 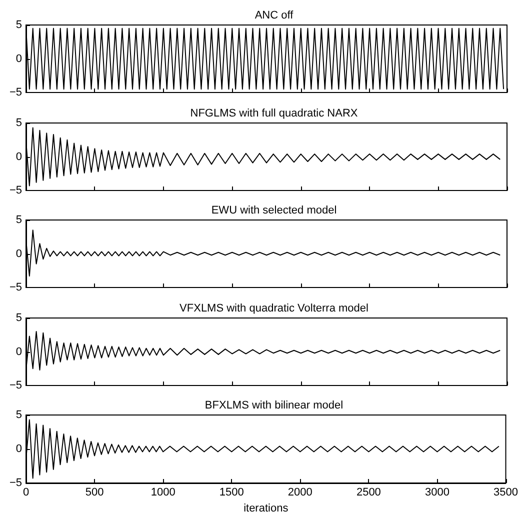 I want to click on chart-title: ANC off, so click(x=274, y=16).